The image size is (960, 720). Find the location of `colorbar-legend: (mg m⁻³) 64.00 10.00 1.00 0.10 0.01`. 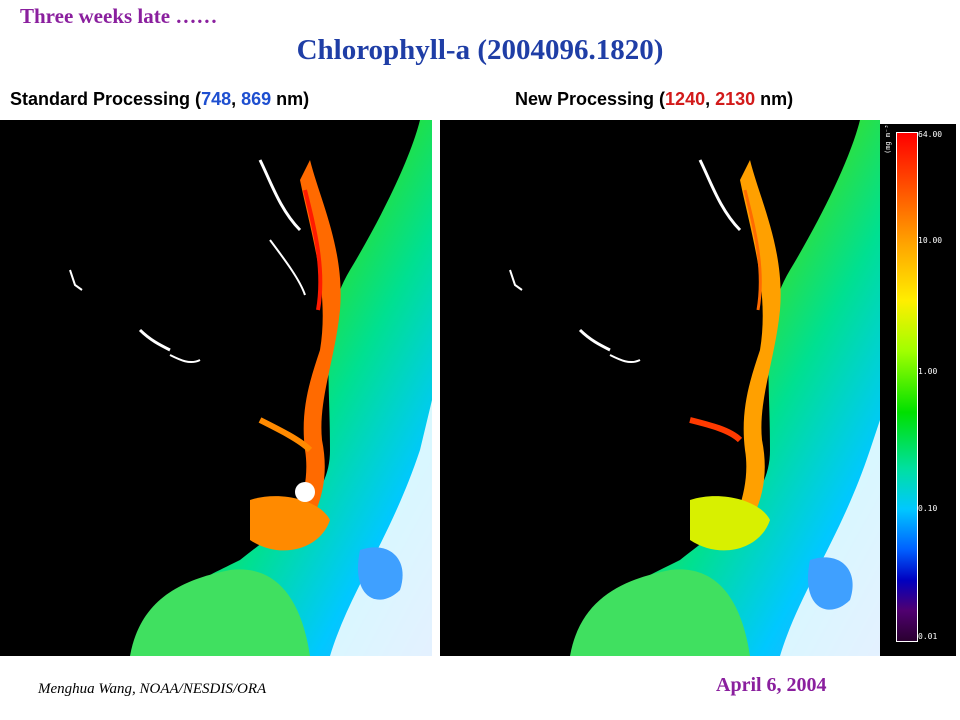

colorbar-legend: (mg m⁻³) 64.00 10.00 1.00 0.10 0.01 is located at coordinates (918, 388).